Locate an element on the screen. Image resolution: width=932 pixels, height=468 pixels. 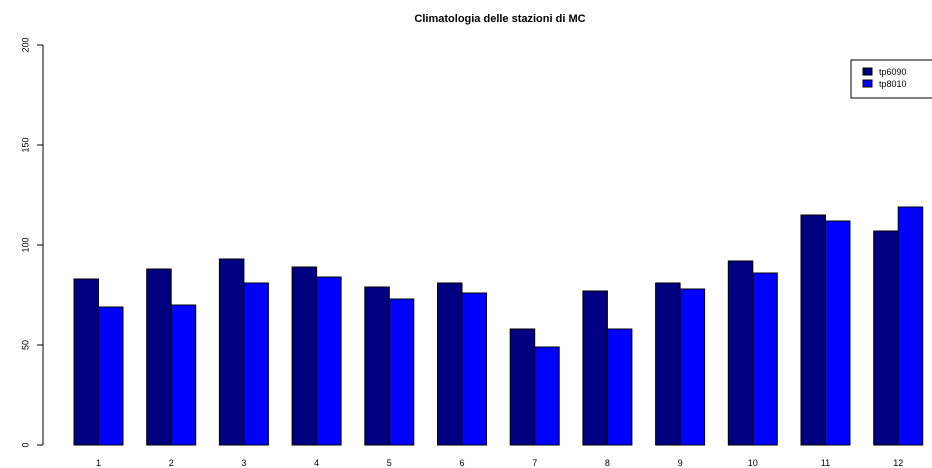
legend-swatch-tp8010 is located at coordinates (867, 83).